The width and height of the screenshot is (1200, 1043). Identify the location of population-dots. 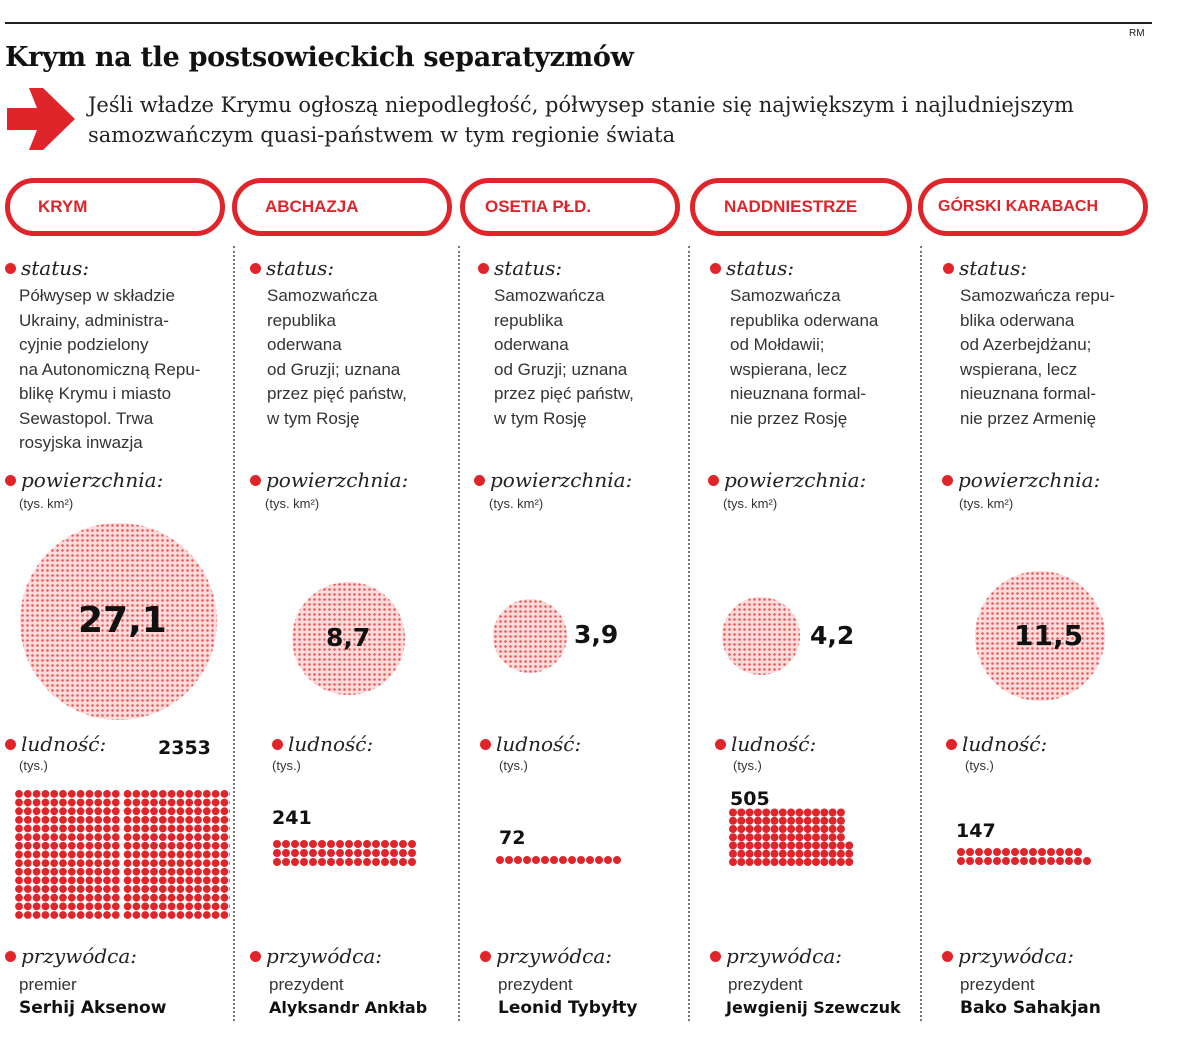
(1024, 856).